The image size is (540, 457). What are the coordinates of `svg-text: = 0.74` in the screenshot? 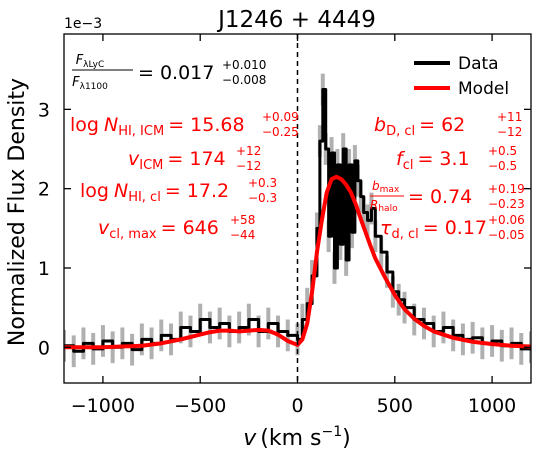 It's located at (440, 197).